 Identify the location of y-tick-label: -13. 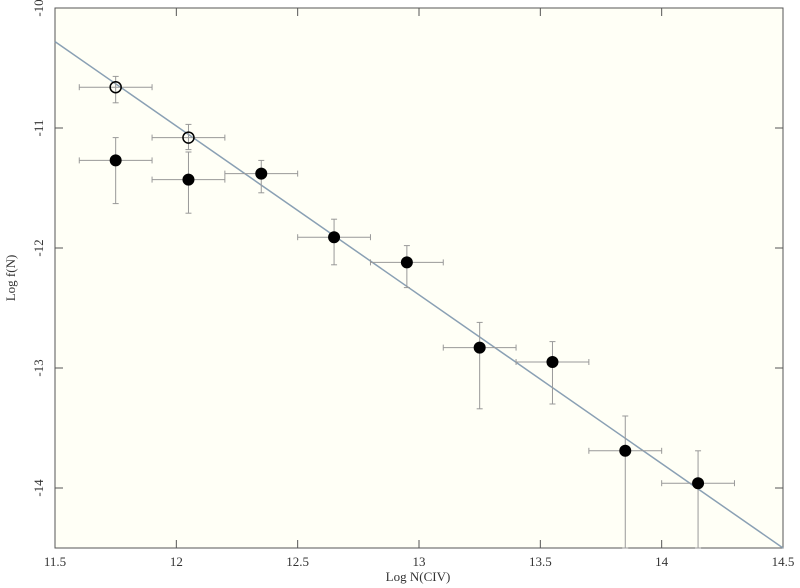
(38, 367).